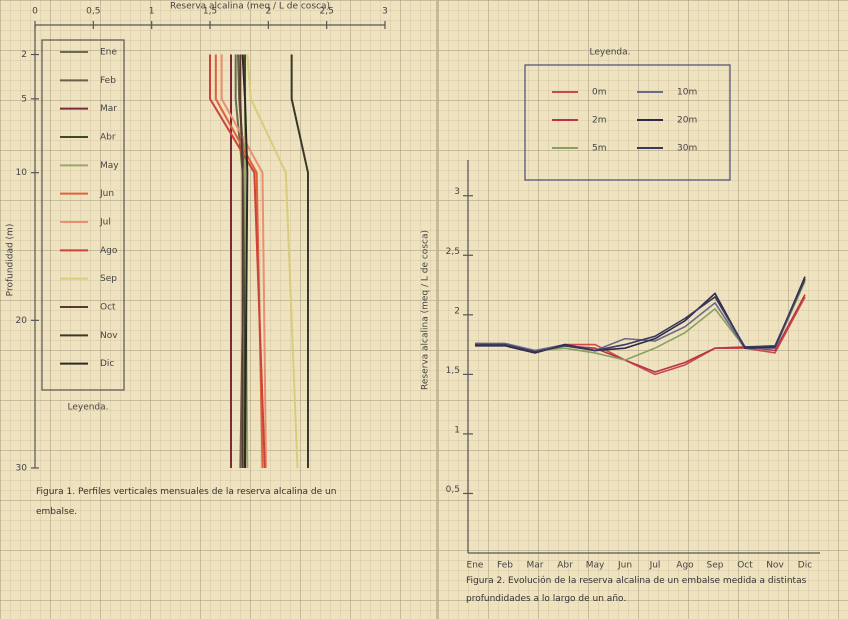 The image size is (848, 619). I want to click on x-tick-label: Oct, so click(745, 566).